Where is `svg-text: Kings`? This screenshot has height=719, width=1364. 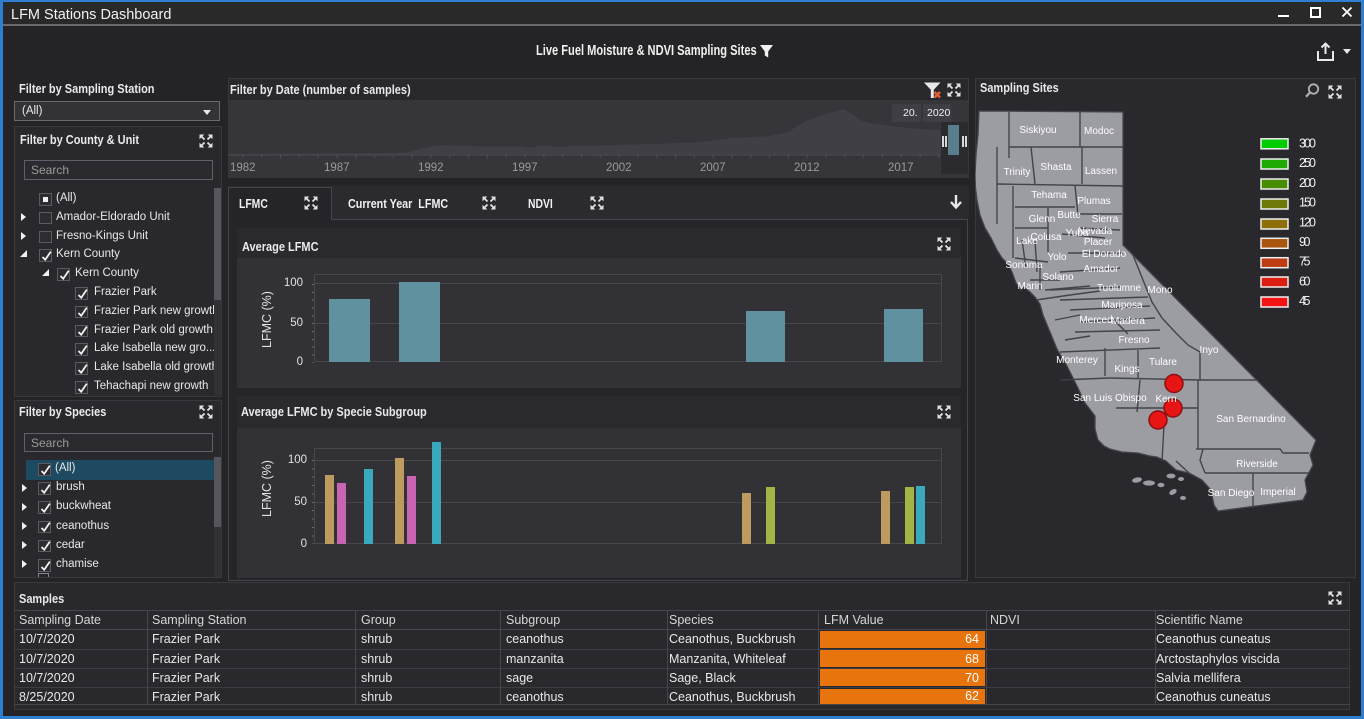
svg-text: Kings is located at coordinates (1126, 369).